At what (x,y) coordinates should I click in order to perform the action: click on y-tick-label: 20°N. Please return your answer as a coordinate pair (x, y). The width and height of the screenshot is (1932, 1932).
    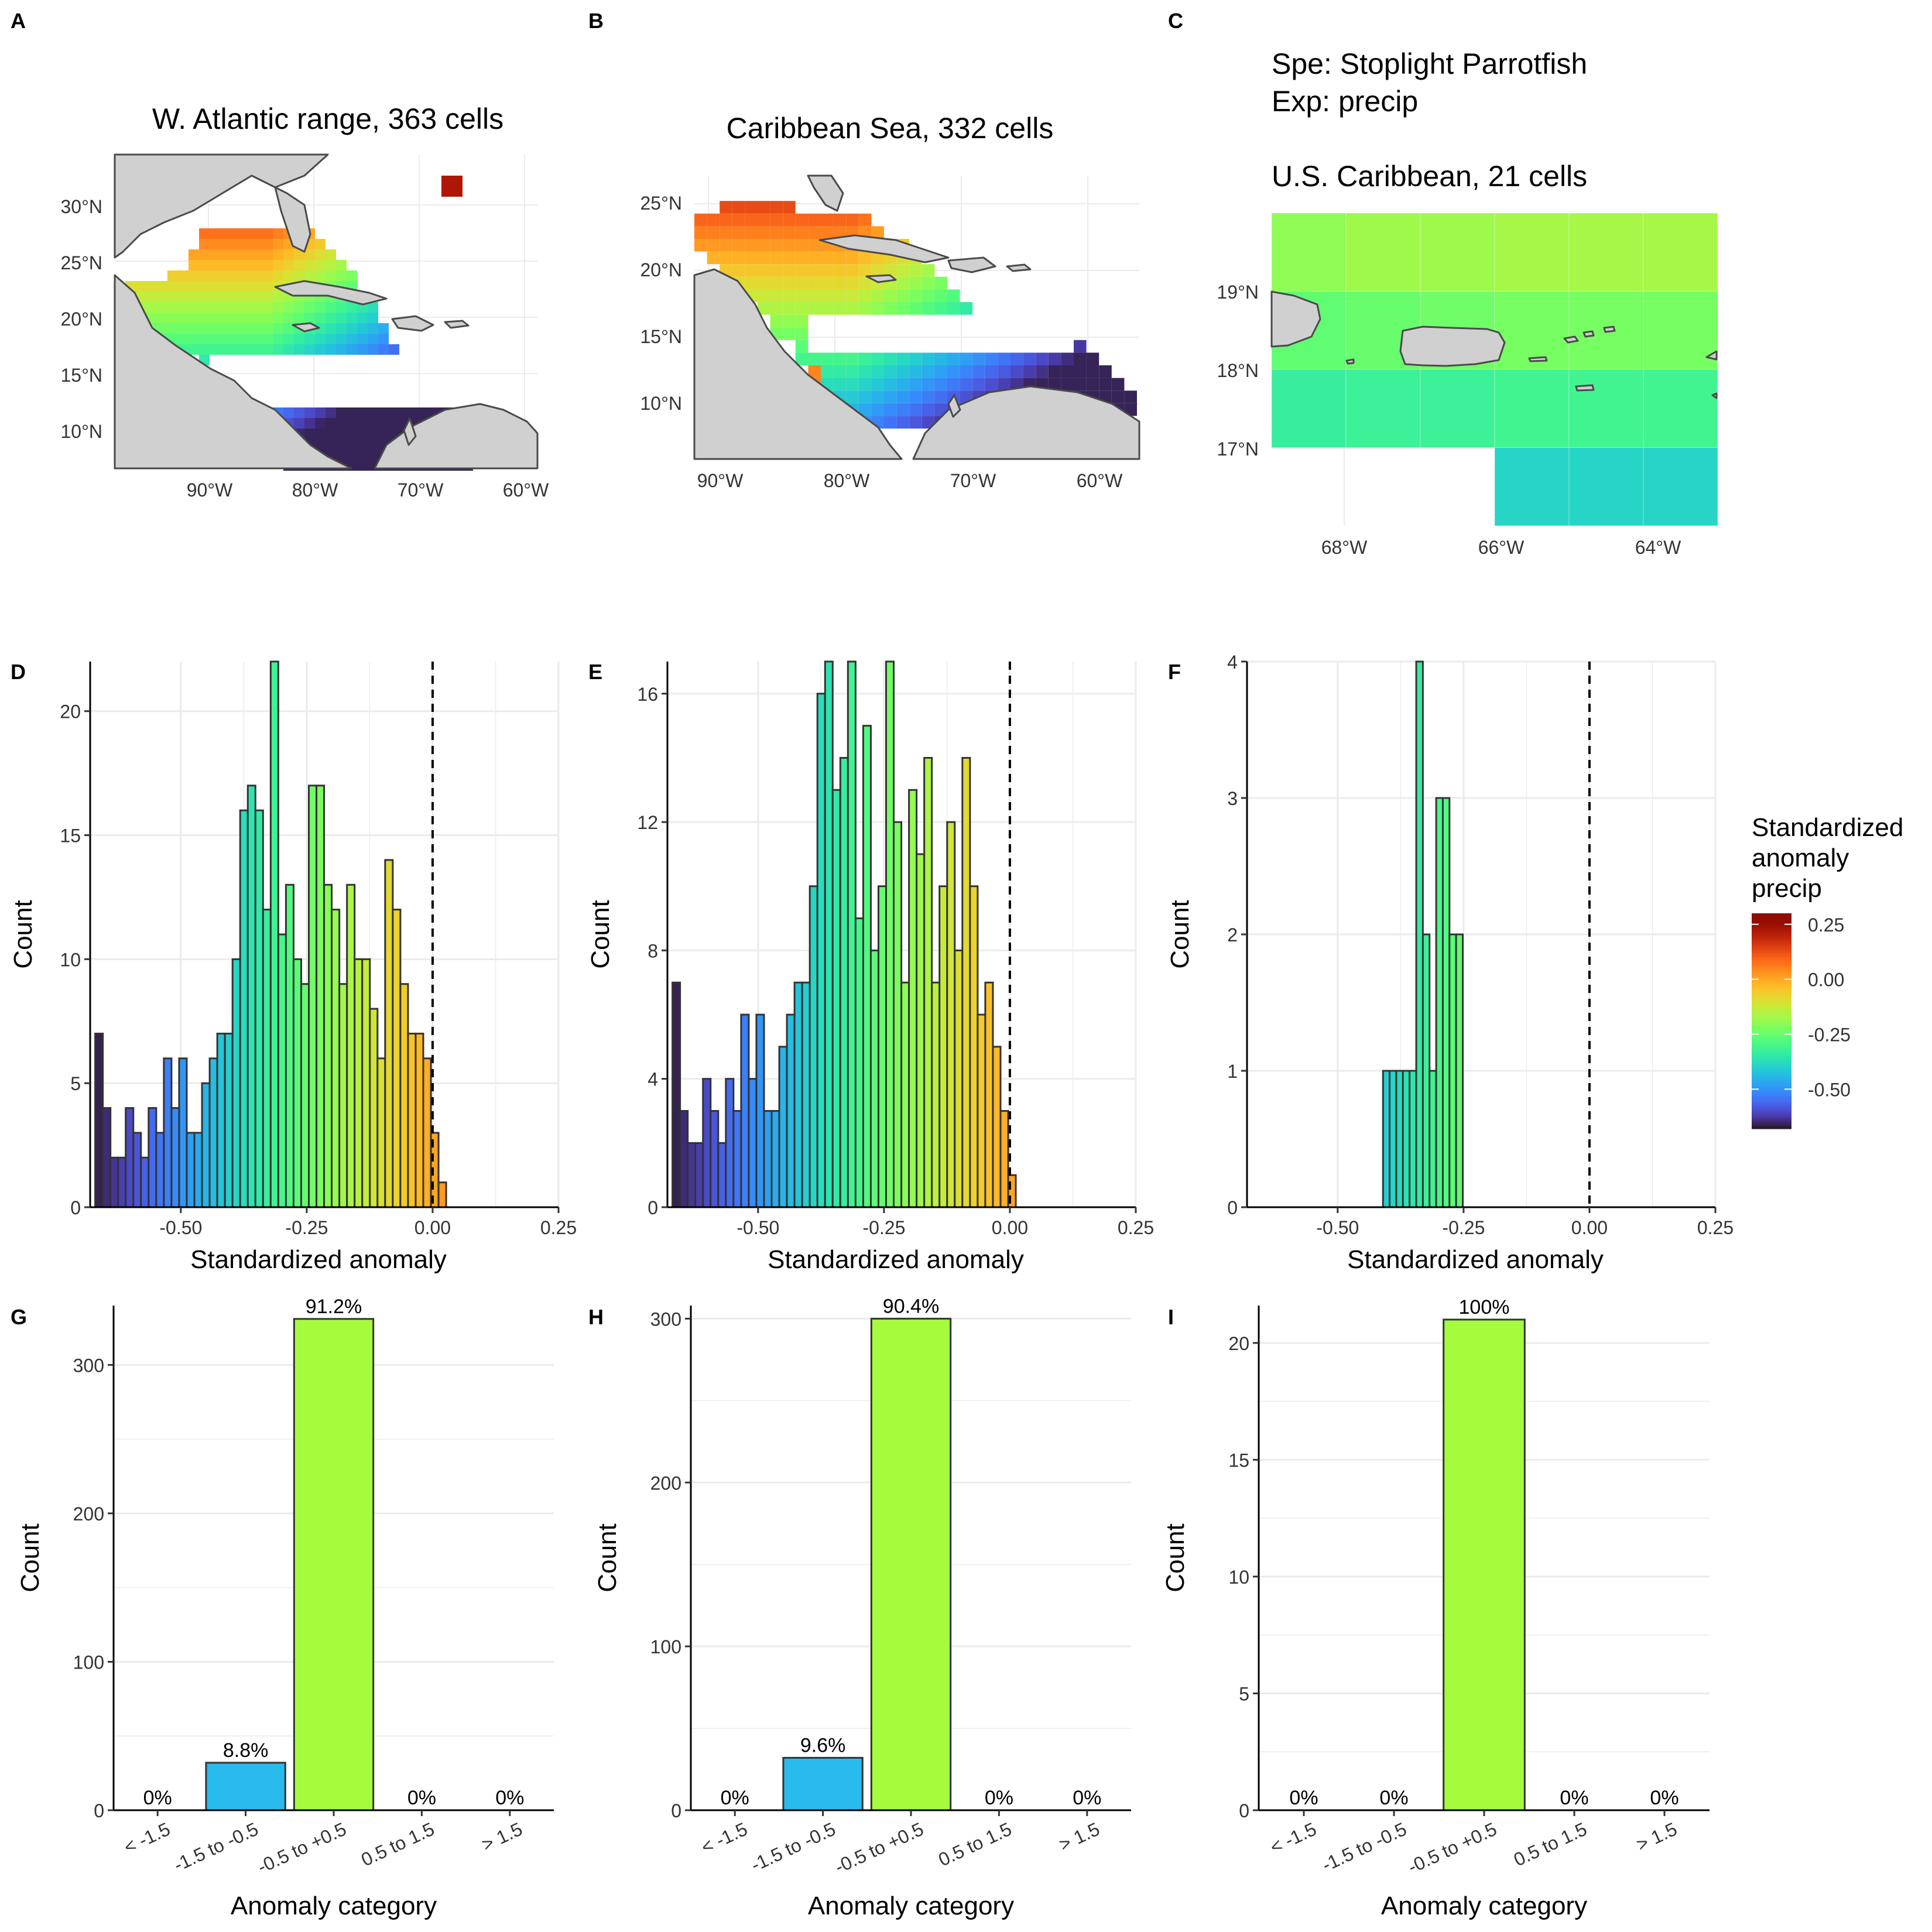
    Looking at the image, I should click on (82, 319).